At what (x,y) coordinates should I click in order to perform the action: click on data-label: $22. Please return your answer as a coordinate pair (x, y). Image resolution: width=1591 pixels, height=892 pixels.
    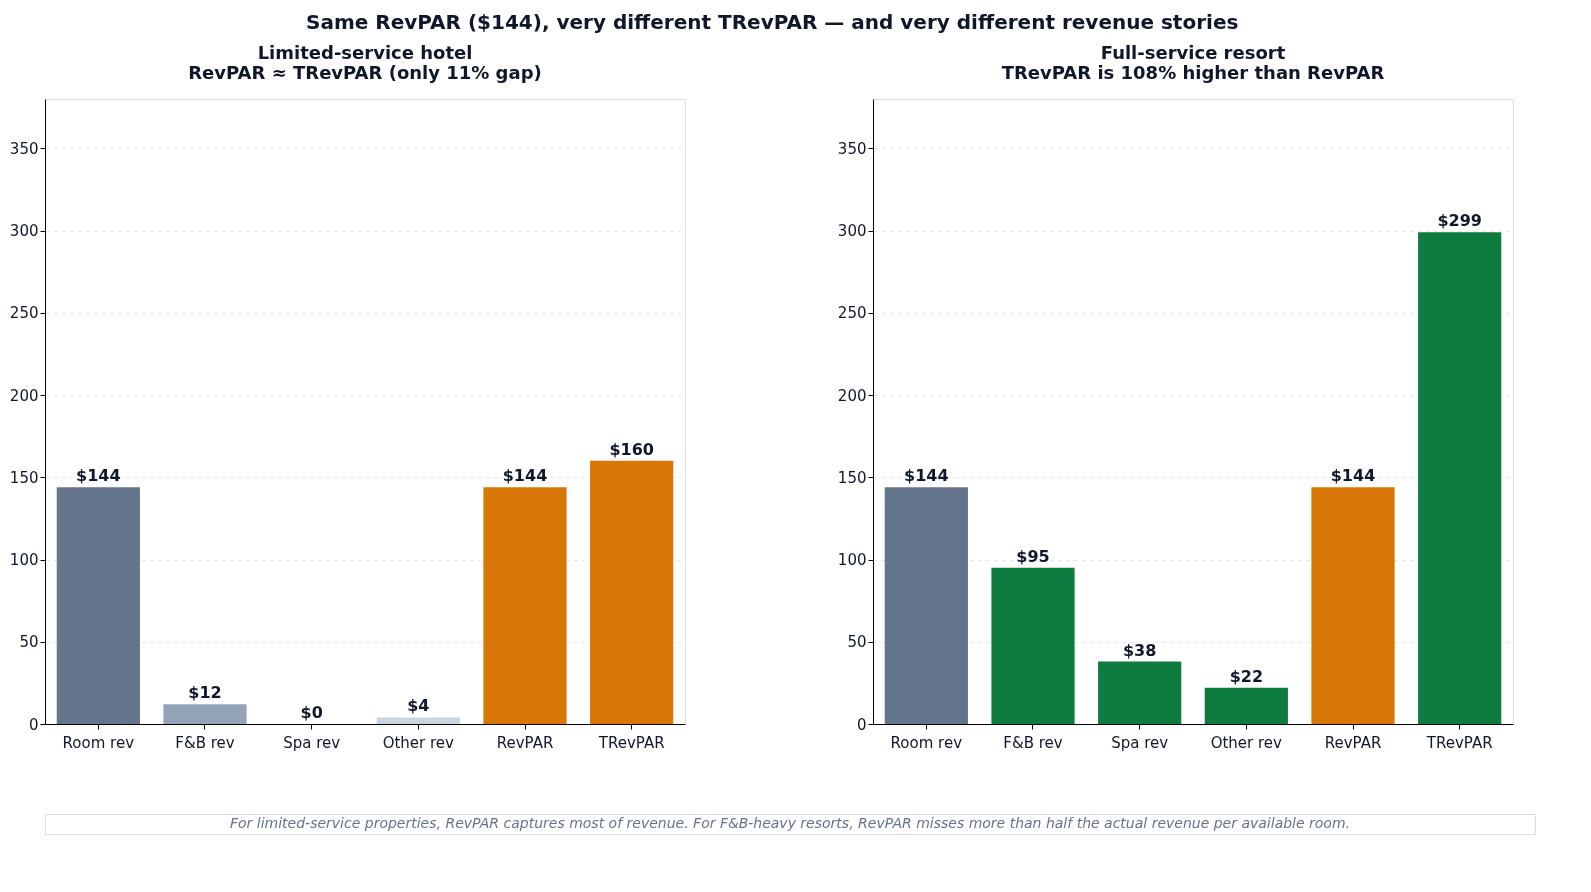
    Looking at the image, I should click on (1246, 676).